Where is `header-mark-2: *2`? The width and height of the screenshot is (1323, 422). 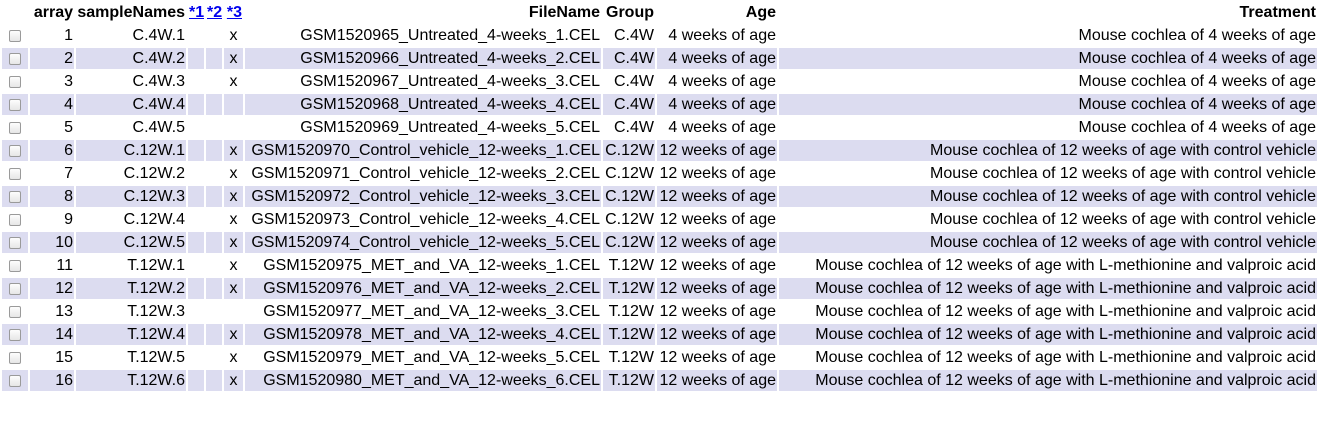 header-mark-2: *2 is located at coordinates (214, 12).